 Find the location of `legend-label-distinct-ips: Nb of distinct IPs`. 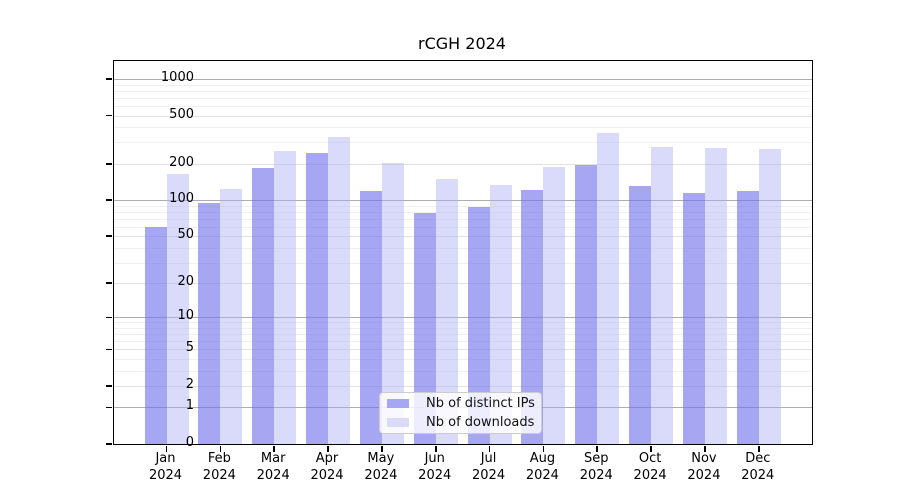

legend-label-distinct-ips: Nb of distinct IPs is located at coordinates (480, 403).